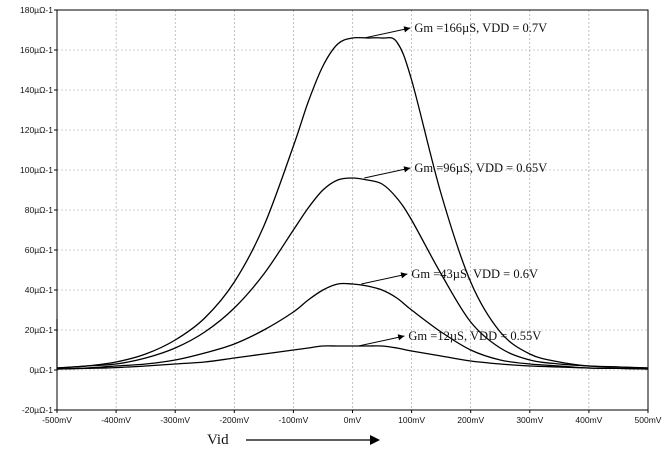 This screenshot has height=451, width=672. What do you see at coordinates (57, 420) in the screenshot?
I see `x-tick-label: -500mV` at bounding box center [57, 420].